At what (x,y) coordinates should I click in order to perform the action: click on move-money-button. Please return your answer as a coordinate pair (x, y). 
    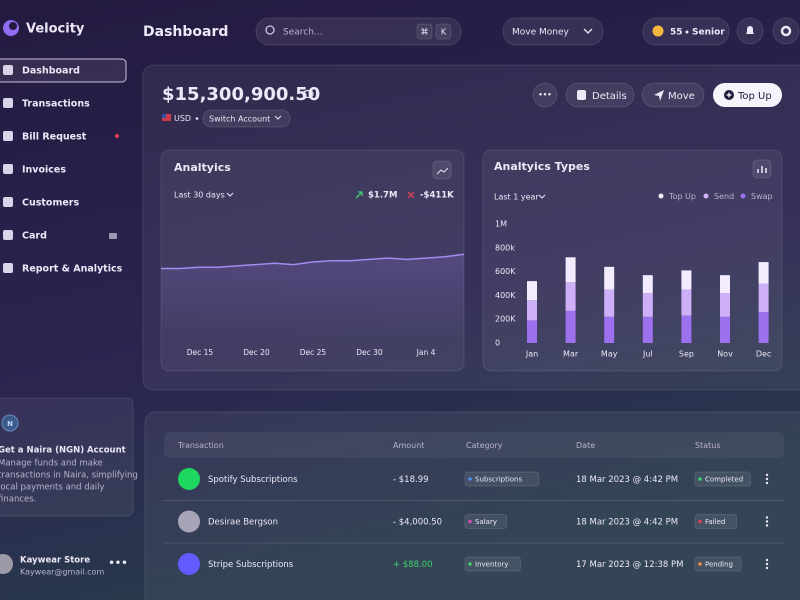
    Looking at the image, I should click on (553, 31).